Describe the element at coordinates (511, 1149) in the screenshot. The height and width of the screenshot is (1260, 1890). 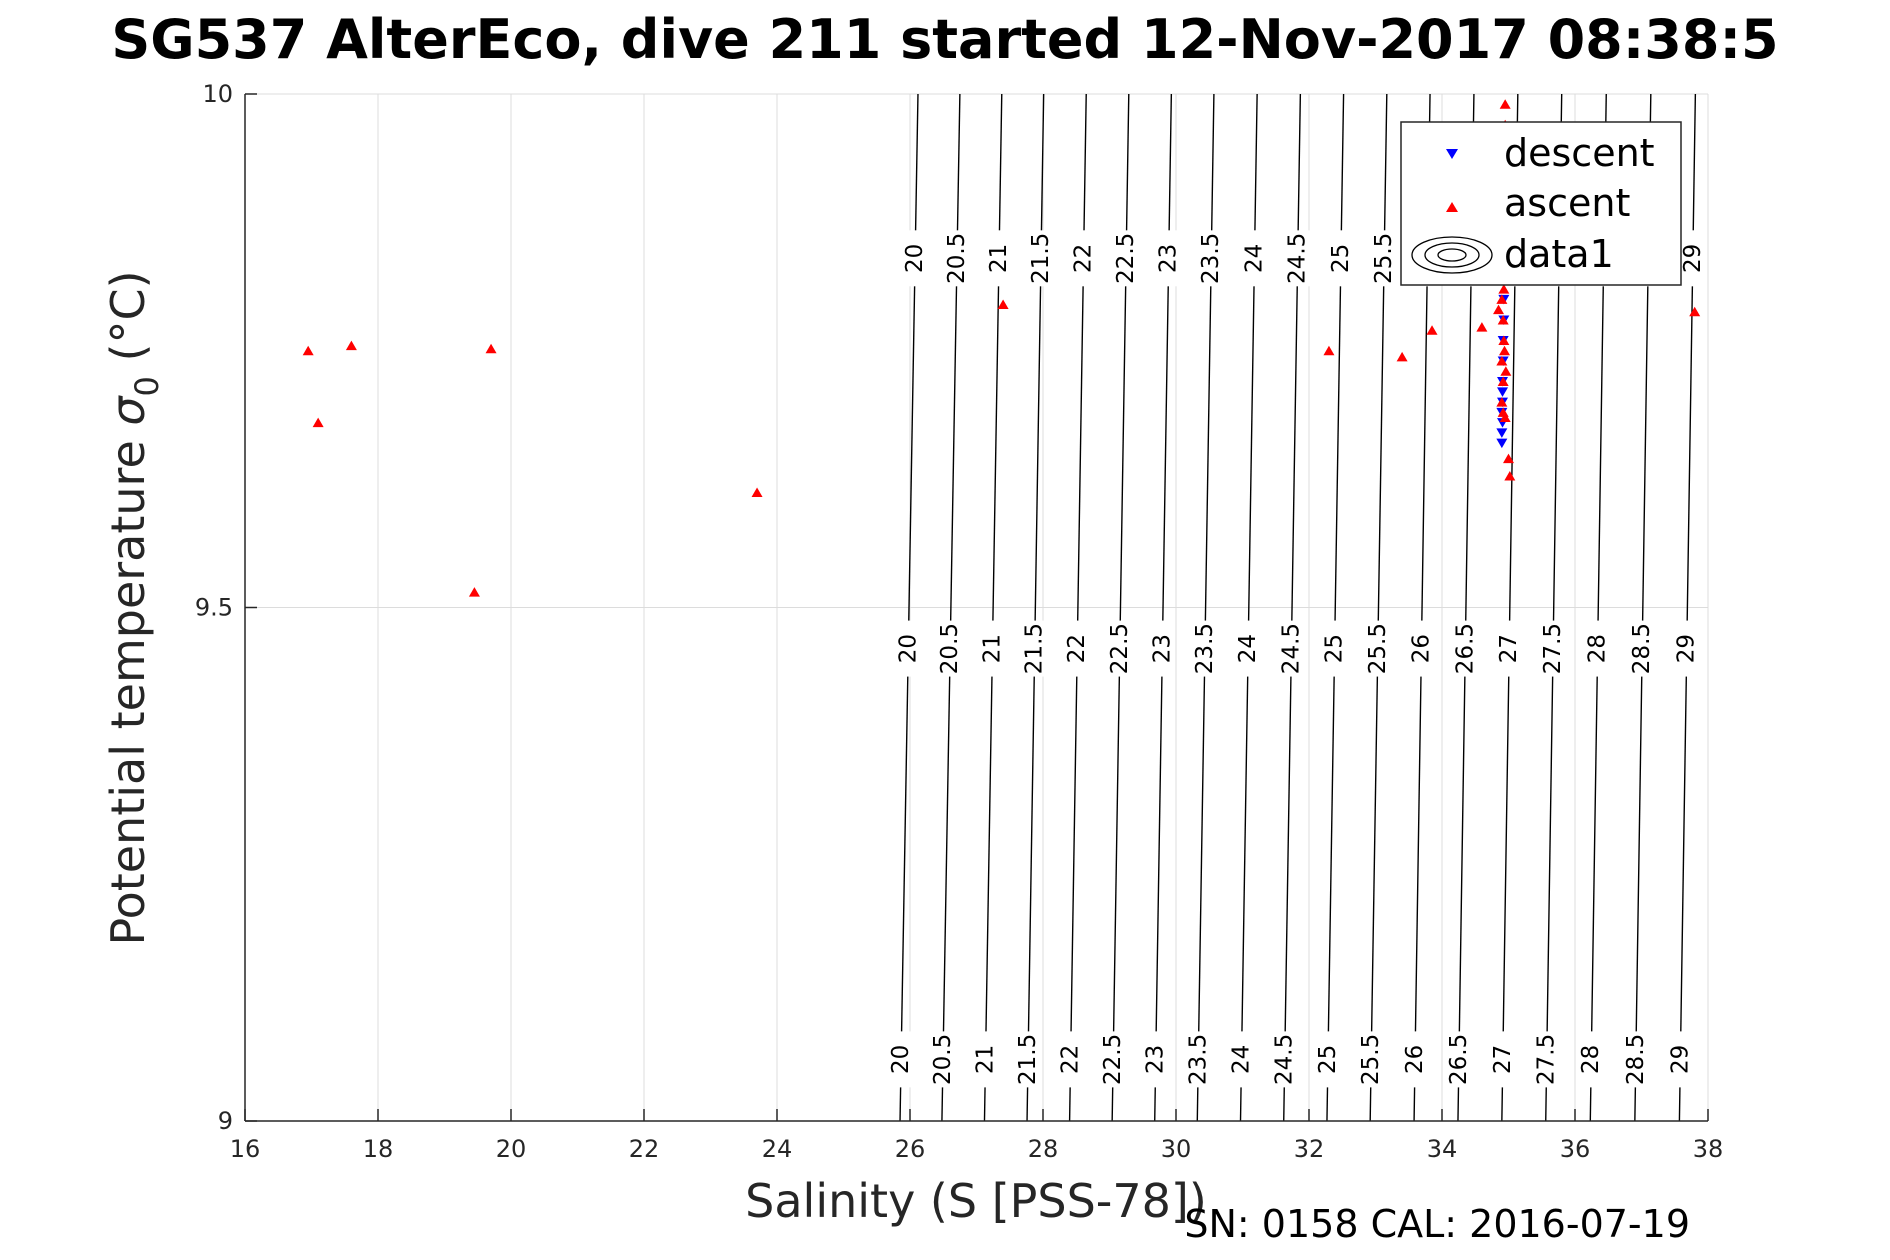
I see `x-tick-label: 20` at that location.